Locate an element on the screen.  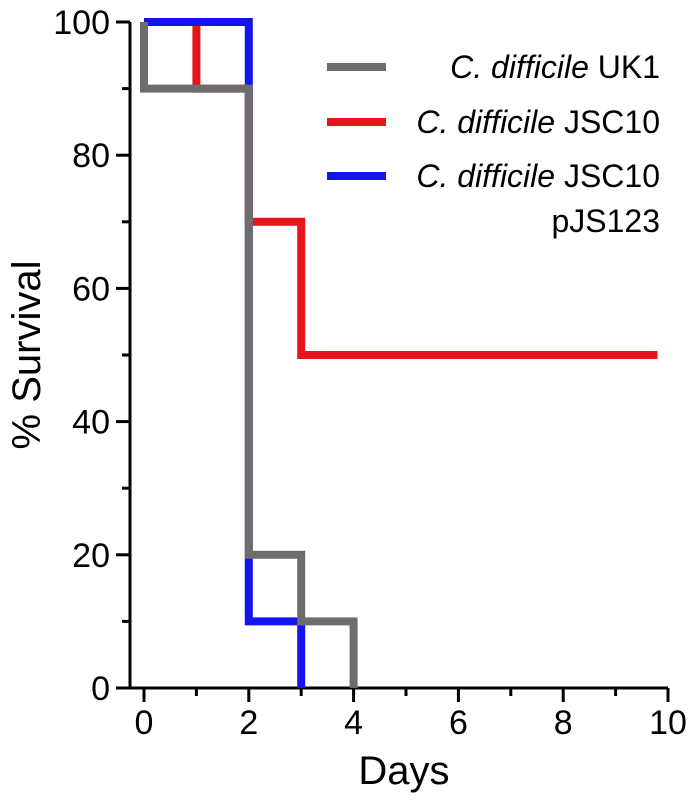
x-tick-label: 10 is located at coordinates (668, 723).